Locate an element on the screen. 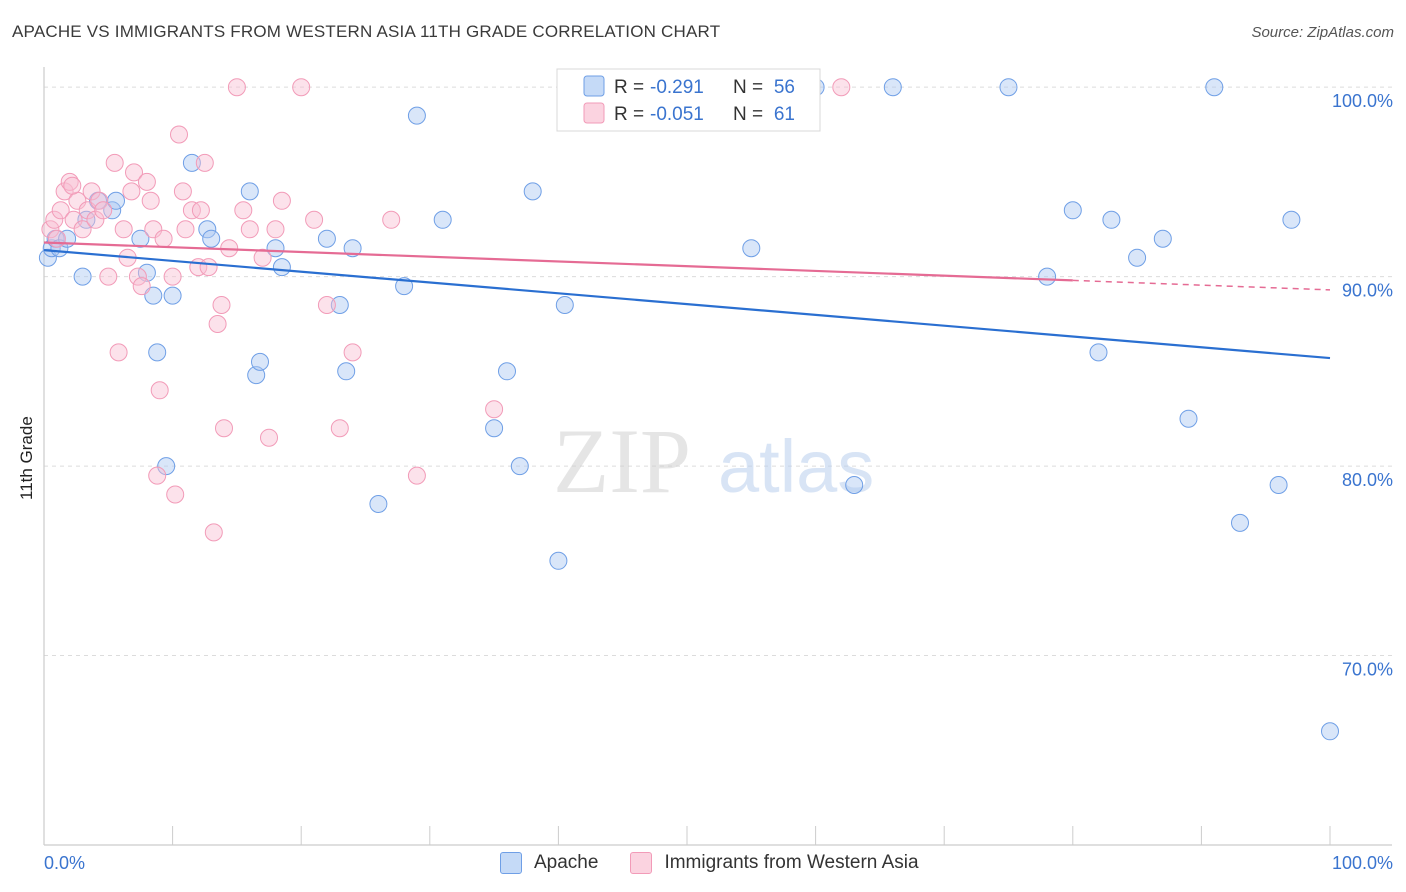 Image resolution: width=1406 pixels, height=892 pixels. y-tick-label: 80.0% is located at coordinates (1367, 480).